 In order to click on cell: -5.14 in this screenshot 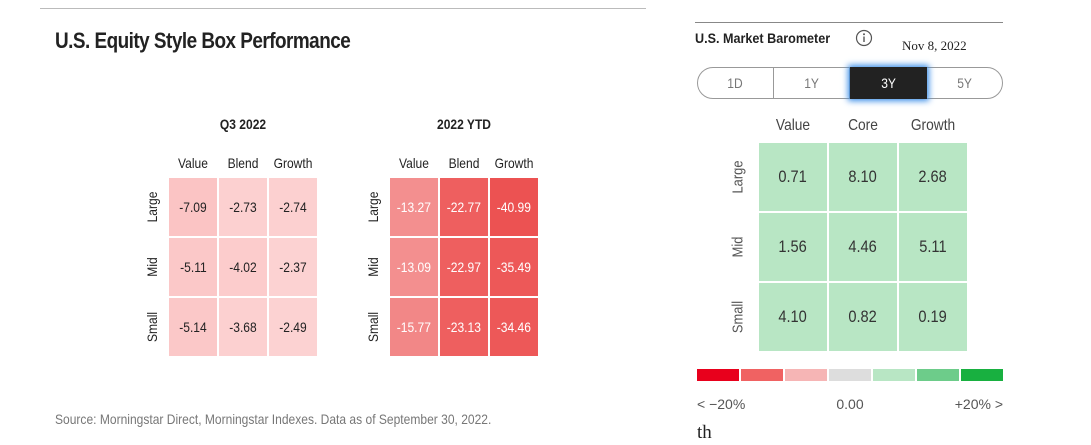, I will do `click(193, 327)`.